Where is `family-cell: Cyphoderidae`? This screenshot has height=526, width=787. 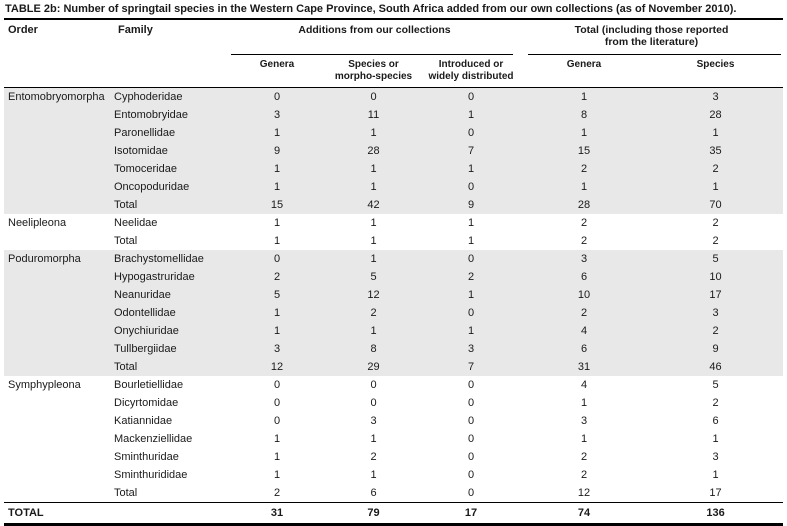
family-cell: Cyphoderidae is located at coordinates (148, 97).